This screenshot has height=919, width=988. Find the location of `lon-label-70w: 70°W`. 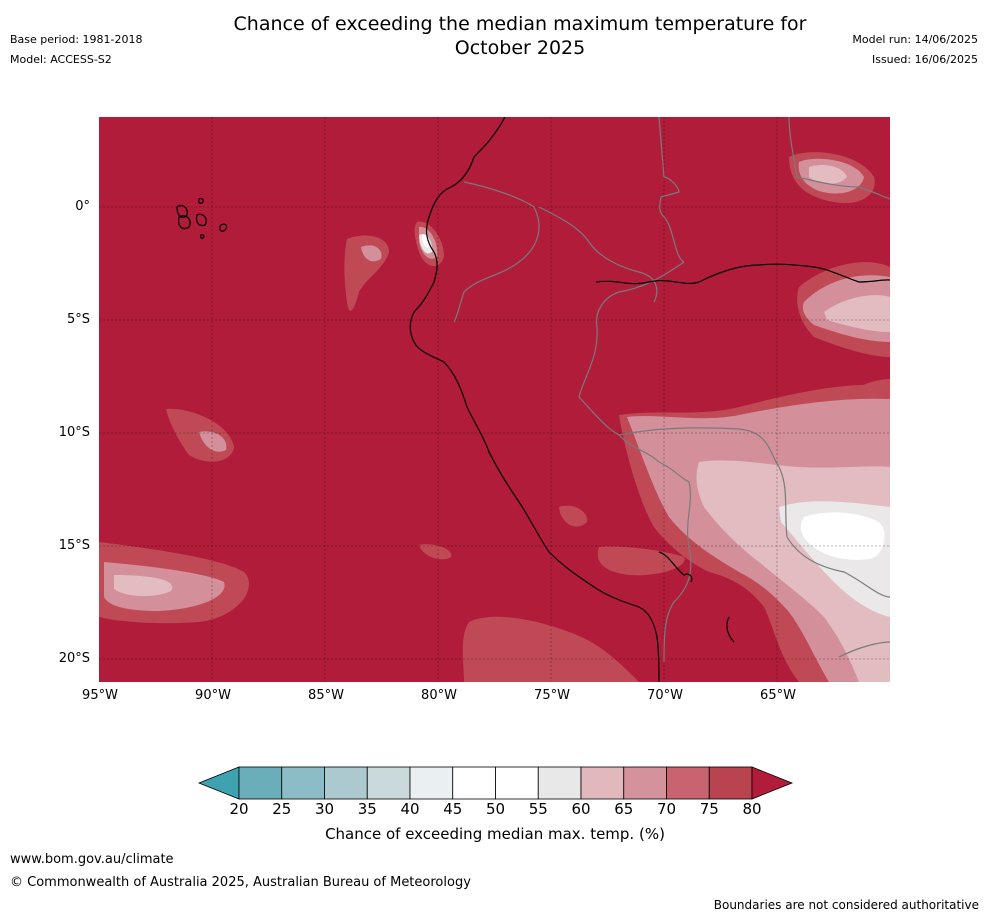

lon-label-70w: 70°W is located at coordinates (665, 695).